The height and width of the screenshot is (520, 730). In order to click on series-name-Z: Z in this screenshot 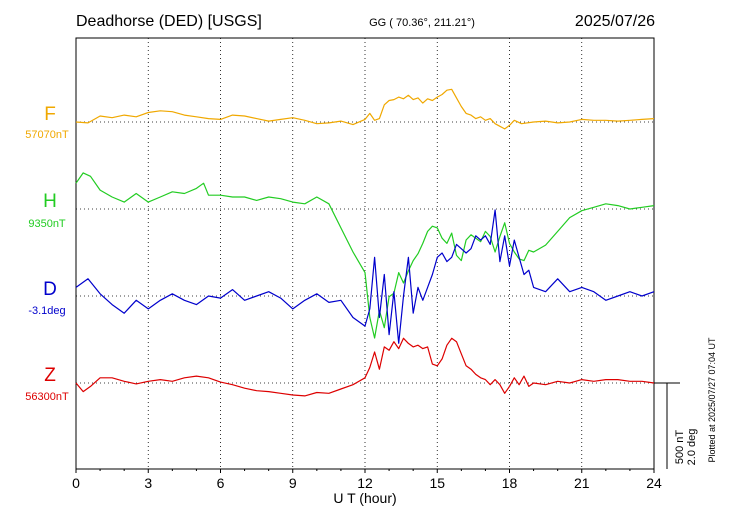, I will do `click(50, 375)`.